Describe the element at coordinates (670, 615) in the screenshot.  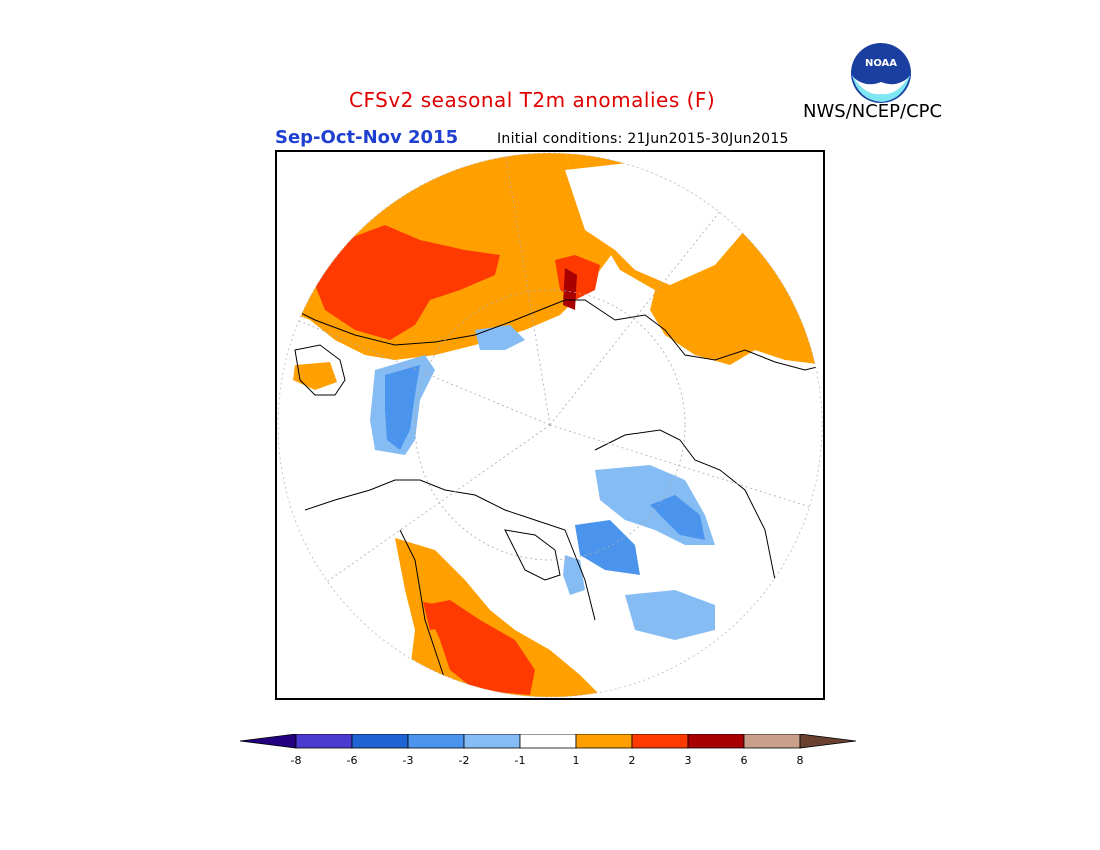
I see `anomaly-region-mongolia-cool` at that location.